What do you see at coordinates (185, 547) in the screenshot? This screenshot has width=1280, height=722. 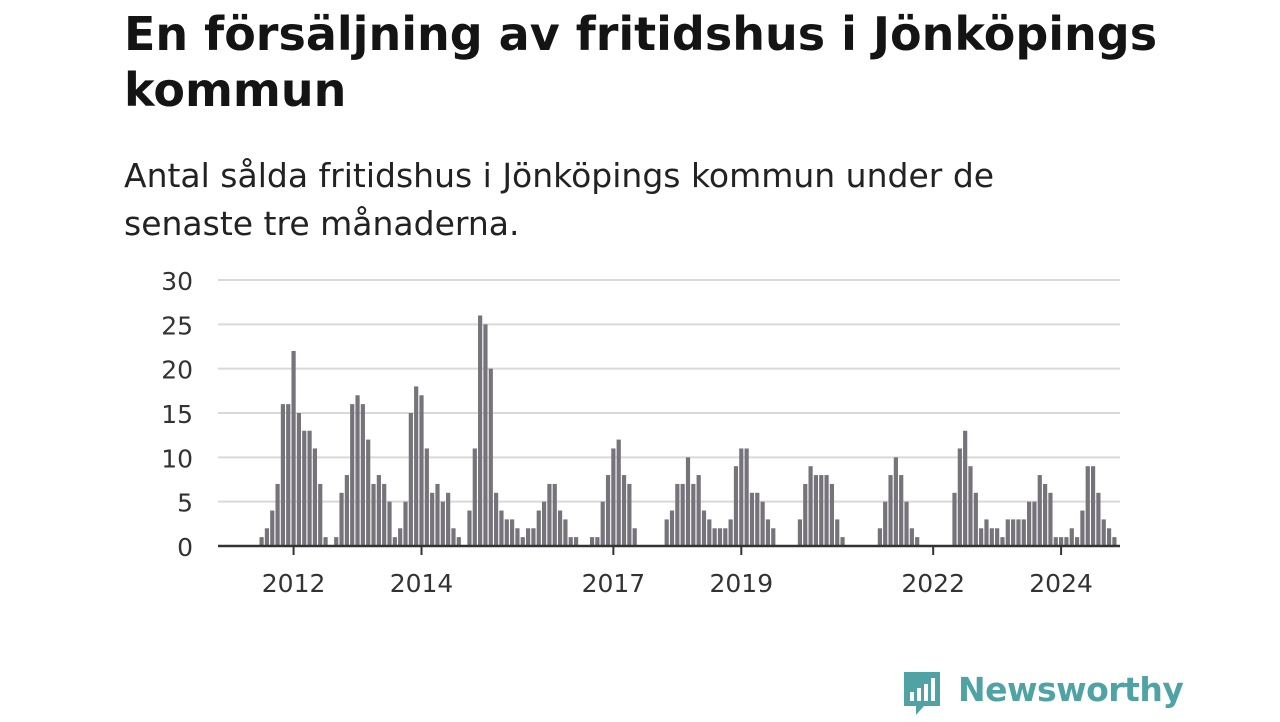 I see `y-tick-label: 0` at bounding box center [185, 547].